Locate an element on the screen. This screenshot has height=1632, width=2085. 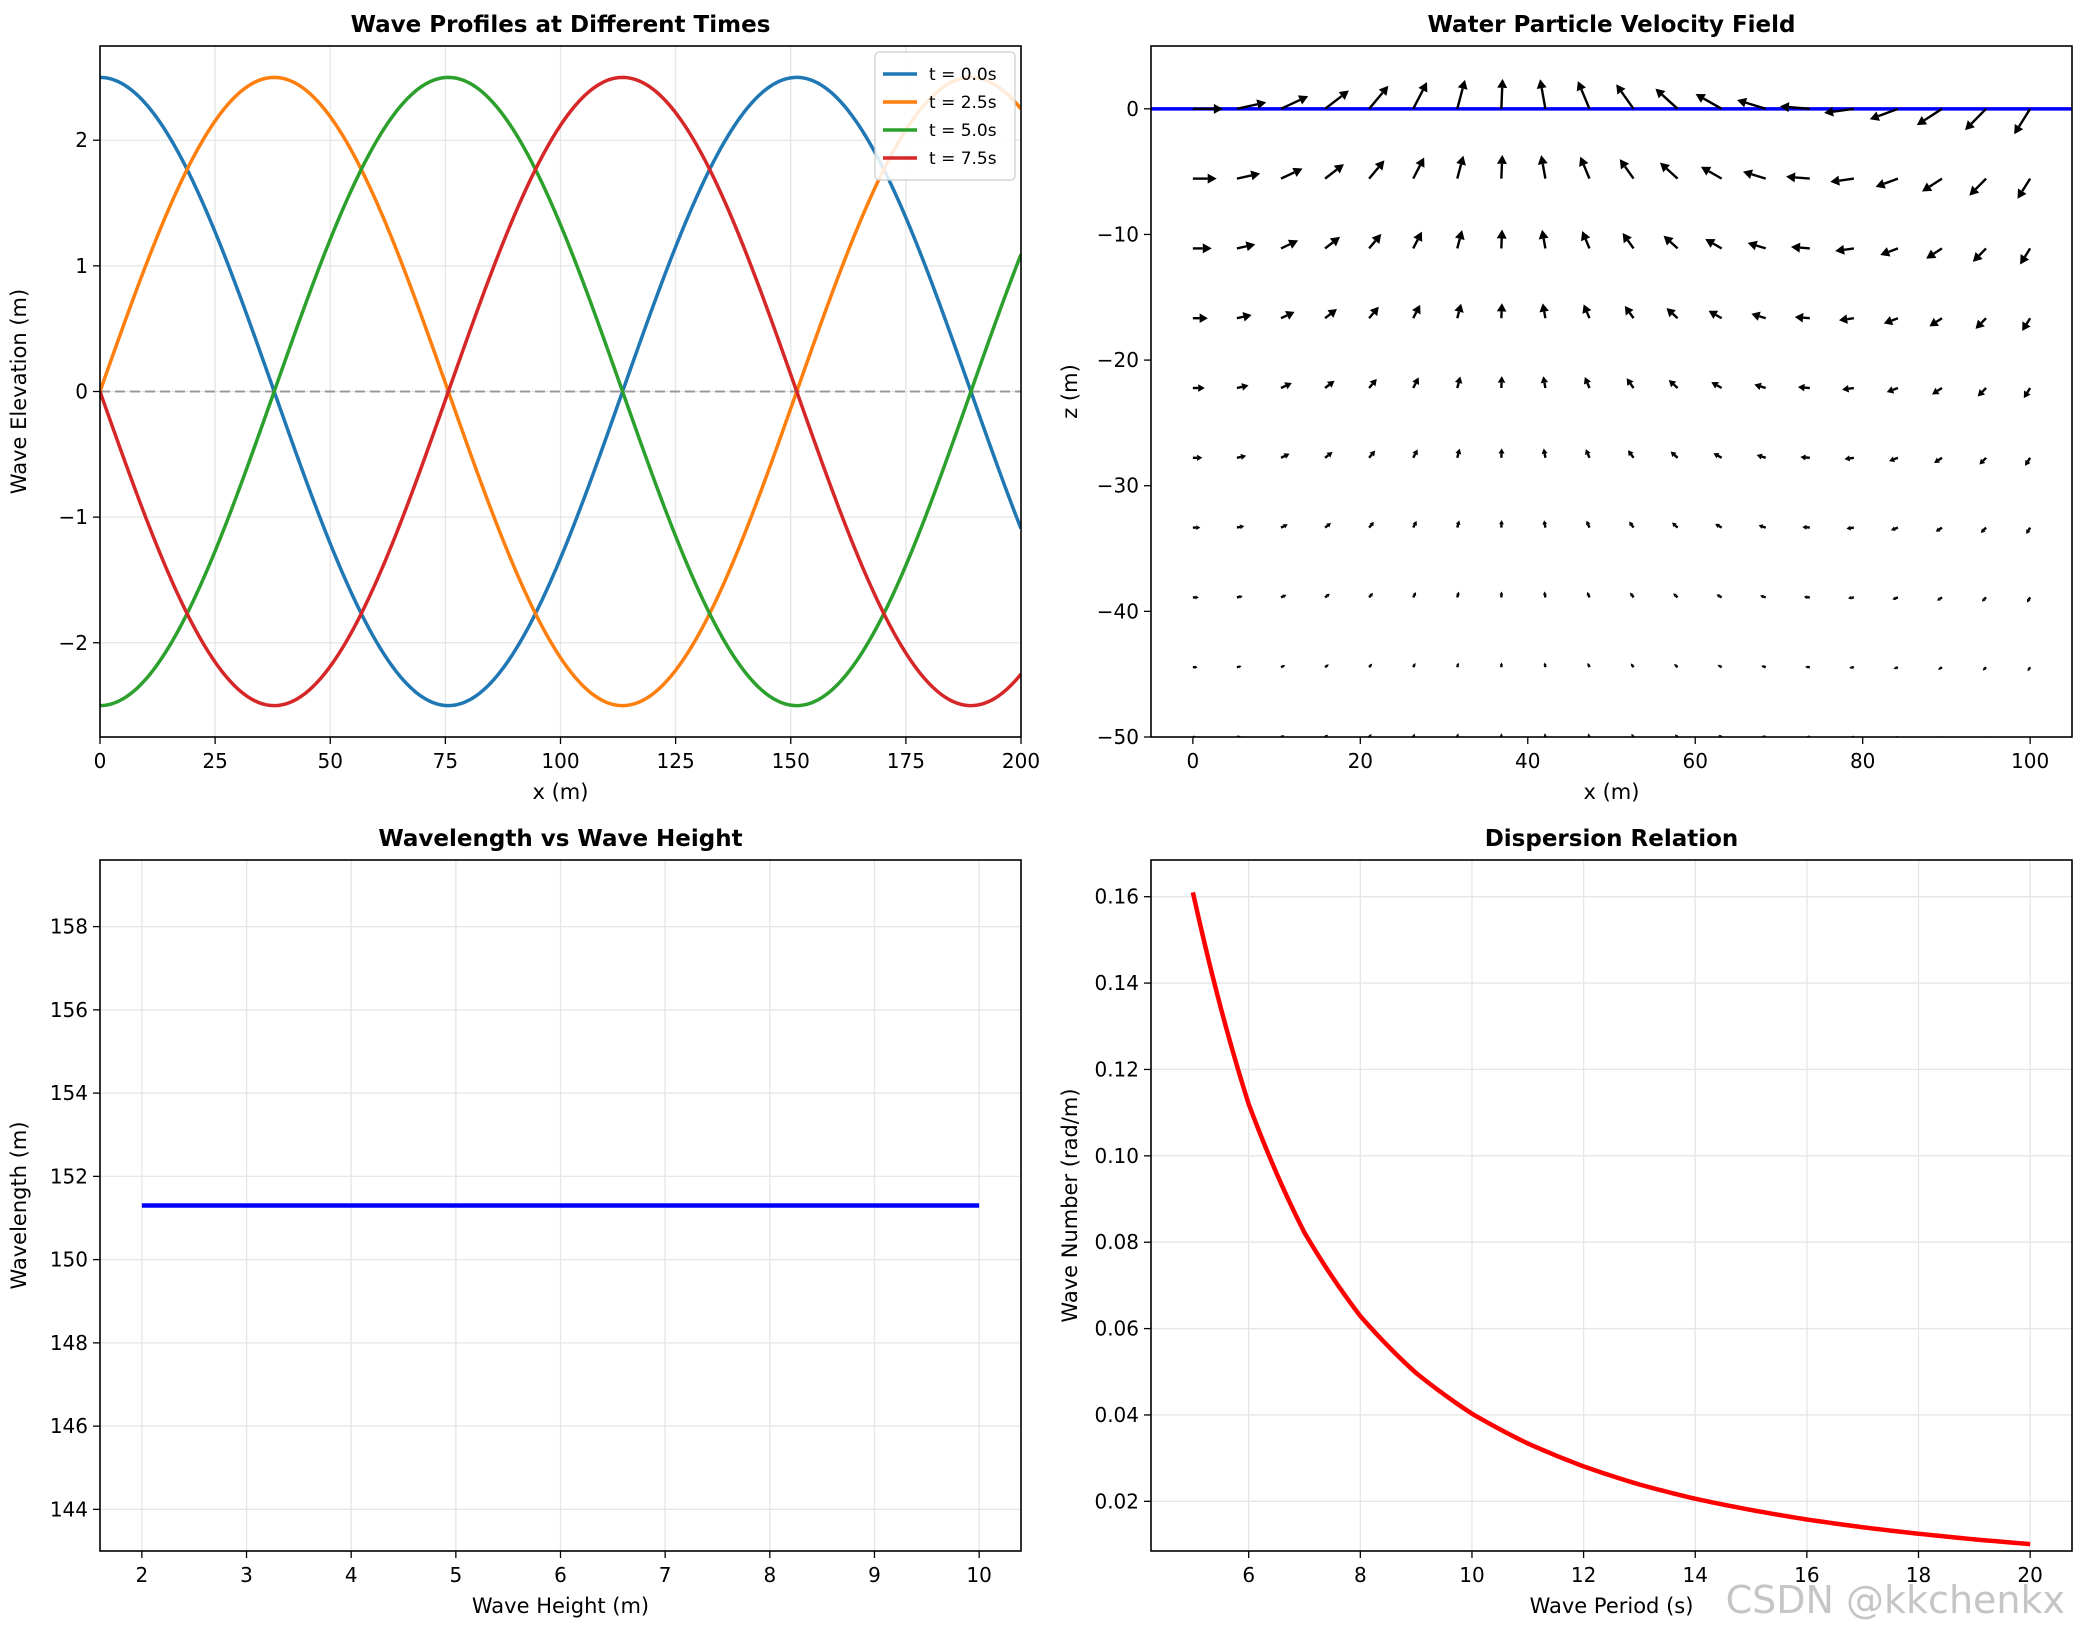
y-axis-label: Wave Number (rad/m) is located at coordinates (1070, 1205).